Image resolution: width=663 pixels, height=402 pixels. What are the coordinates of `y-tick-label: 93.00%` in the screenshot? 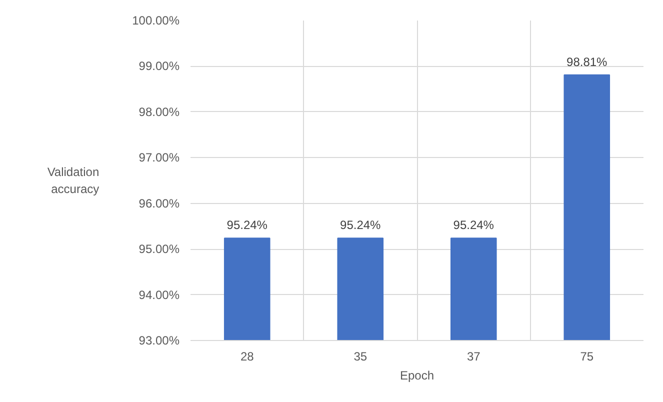 It's located at (159, 341).